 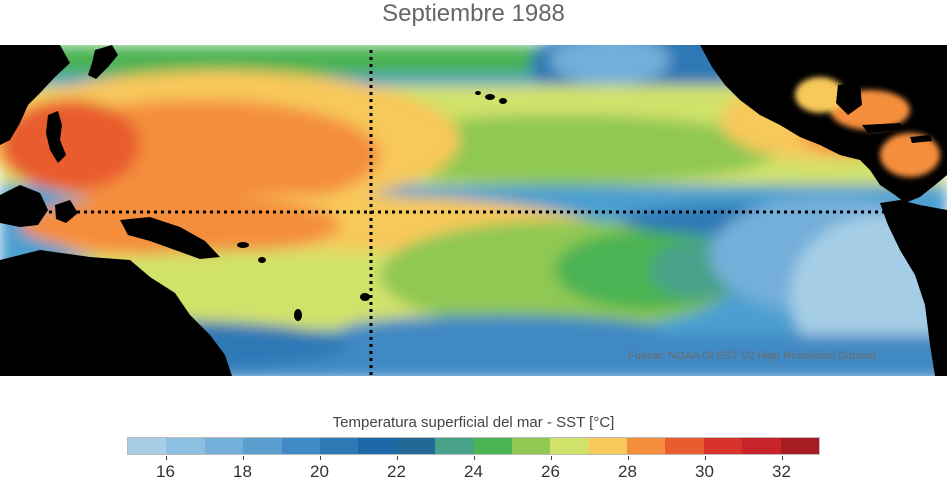 What do you see at coordinates (473, 13) in the screenshot?
I see `map-title: Septiembre 1988` at bounding box center [473, 13].